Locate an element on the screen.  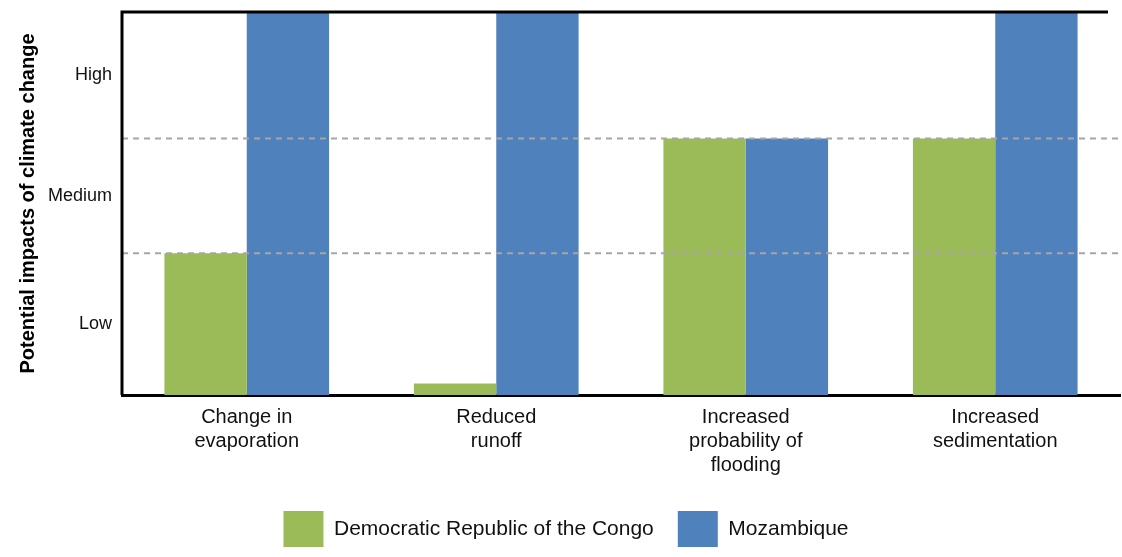
x-tick-label: Reduced runoff is located at coordinates (496, 427).